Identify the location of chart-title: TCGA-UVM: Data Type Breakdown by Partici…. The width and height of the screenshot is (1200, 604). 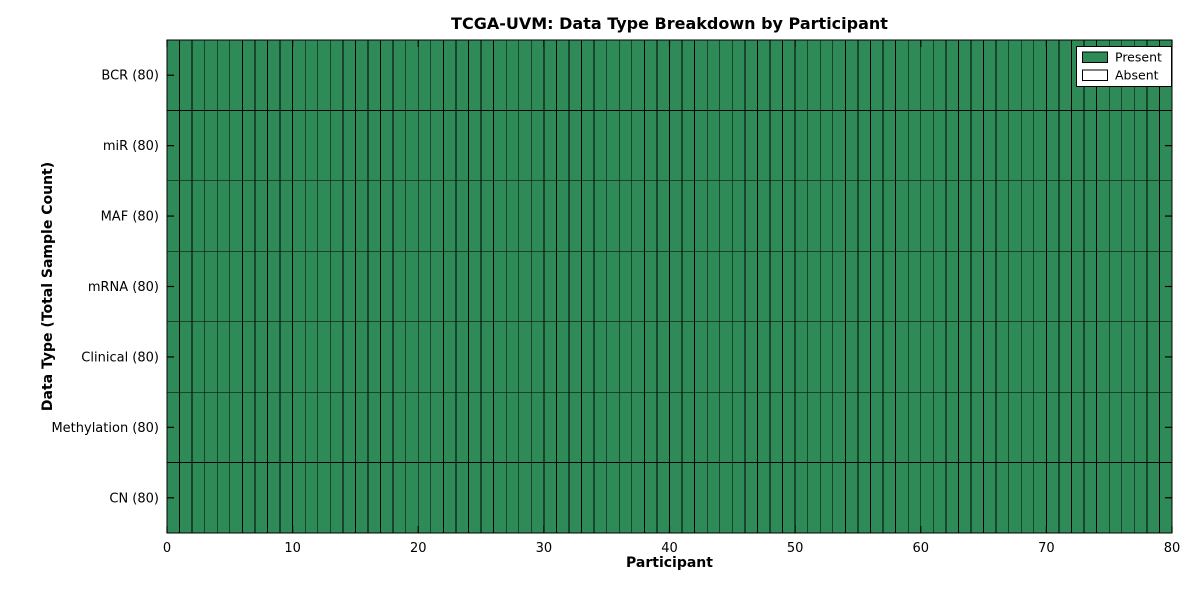
(669, 23).